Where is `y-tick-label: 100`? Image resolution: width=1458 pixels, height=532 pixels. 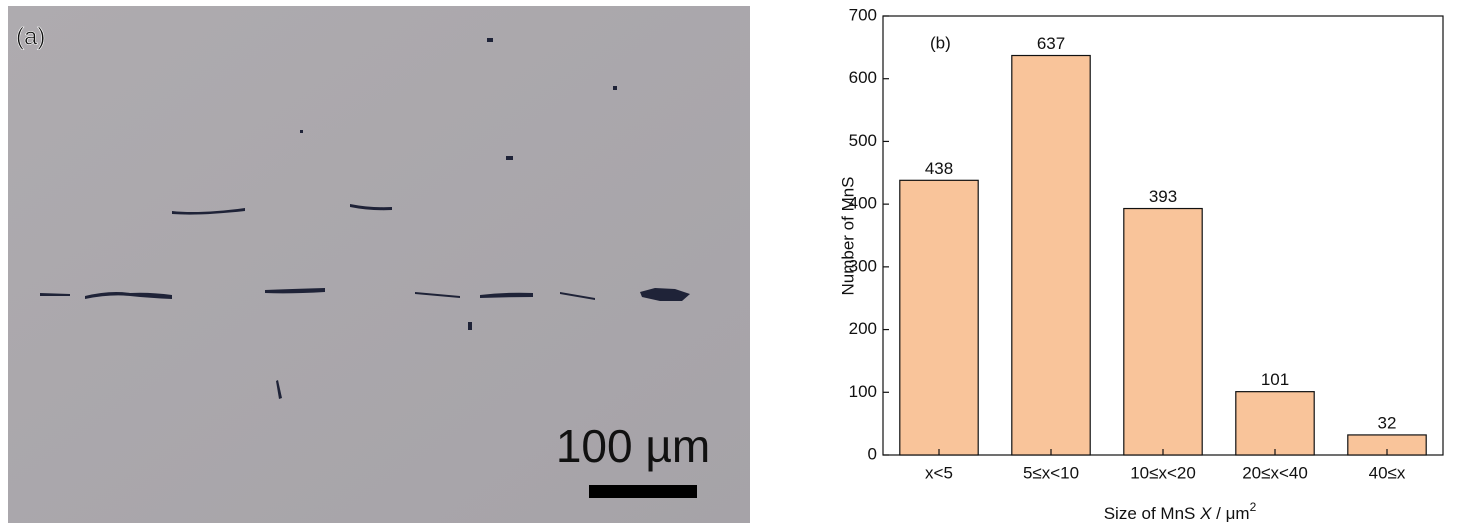 y-tick-label: 100 is located at coordinates (863, 391).